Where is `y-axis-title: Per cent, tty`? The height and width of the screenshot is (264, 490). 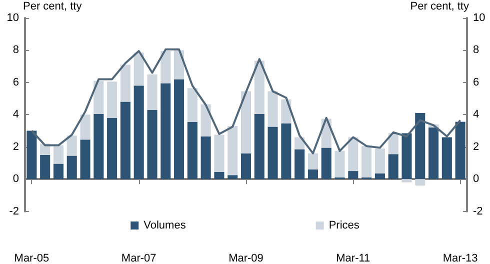 y-axis-title: Per cent, tty is located at coordinates (52, 6).